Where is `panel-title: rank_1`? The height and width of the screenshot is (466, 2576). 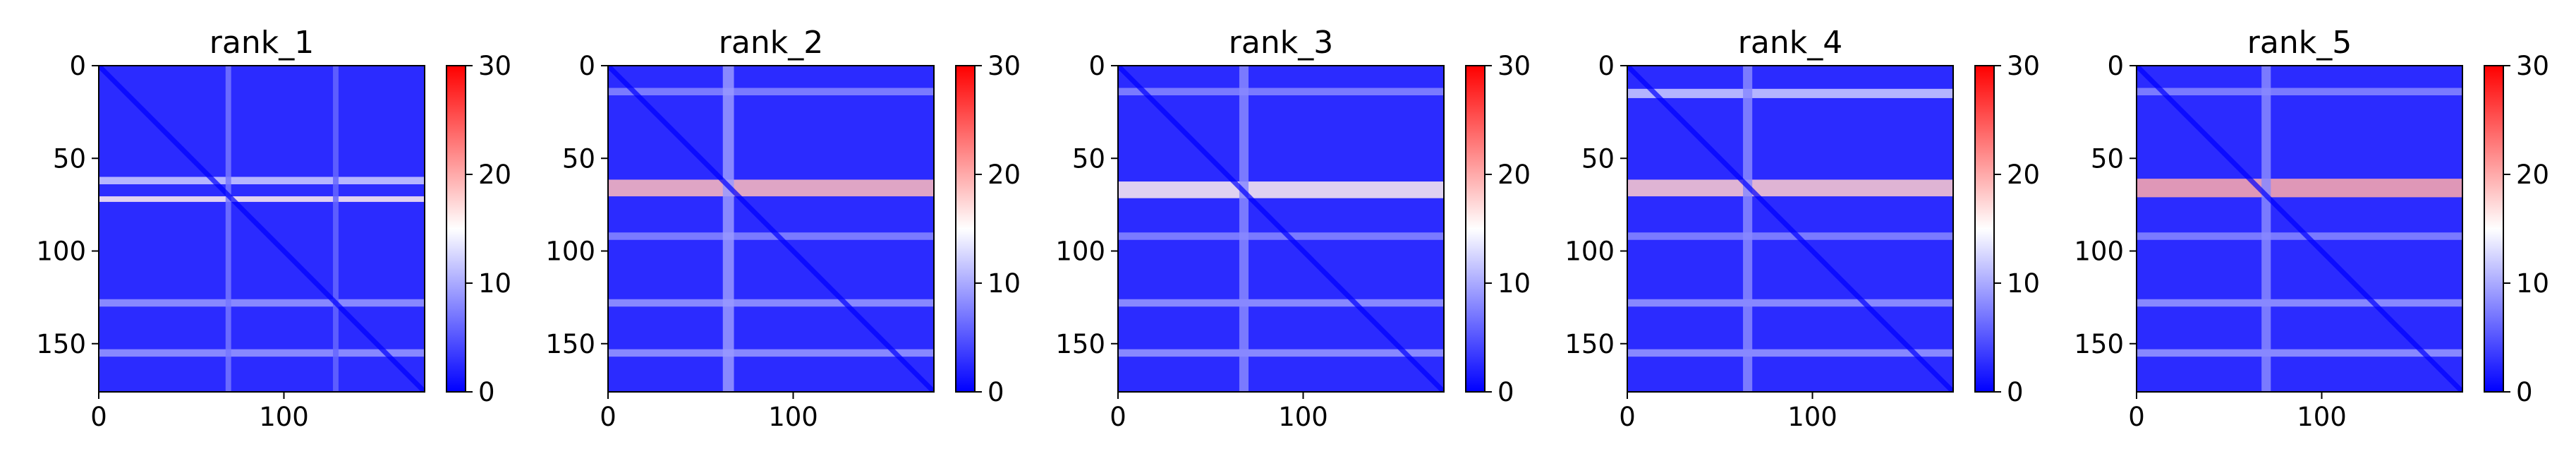 panel-title: rank_1 is located at coordinates (261, 43).